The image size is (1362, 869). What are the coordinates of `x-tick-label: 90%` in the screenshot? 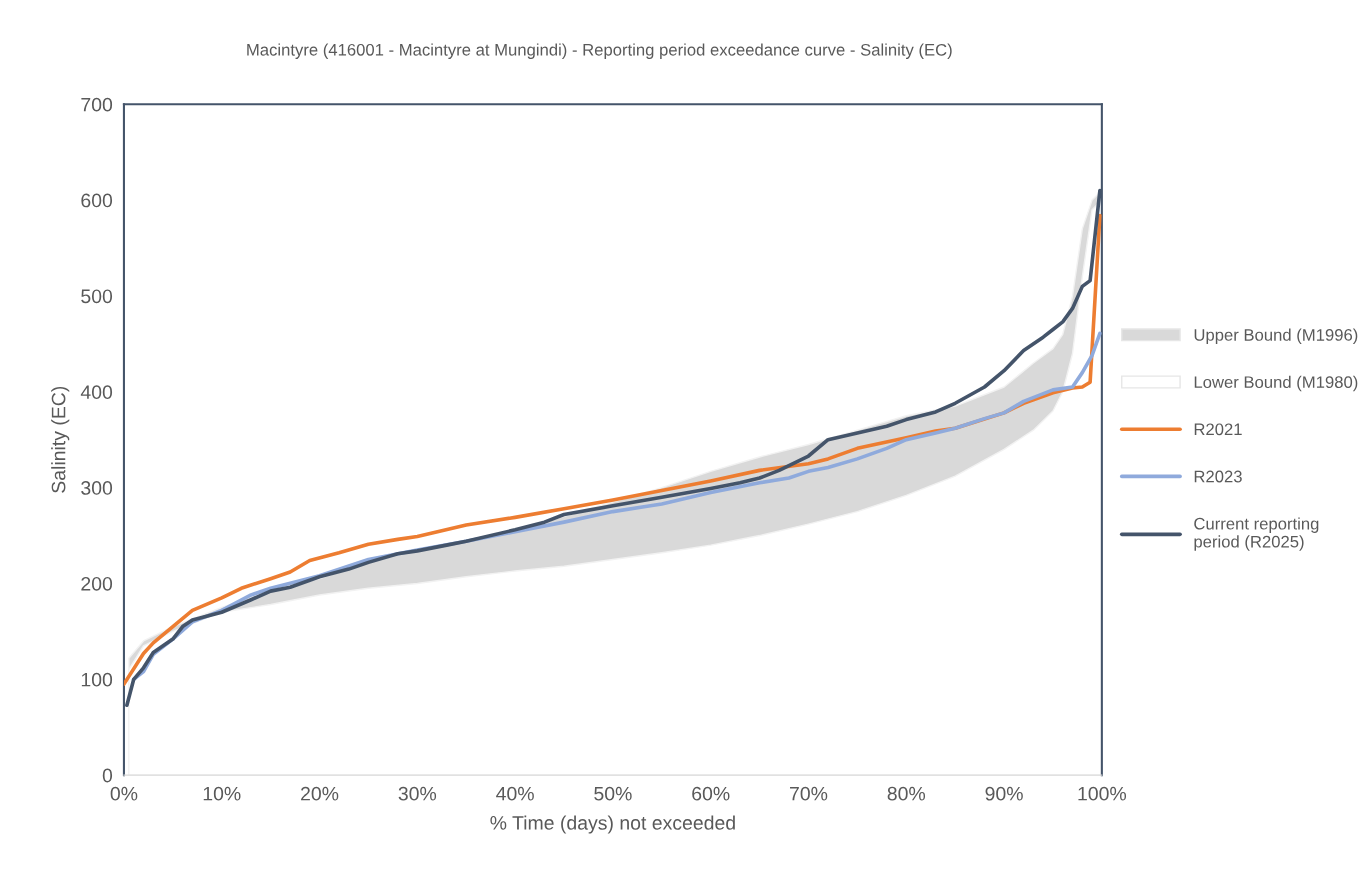 It's located at (1004, 793).